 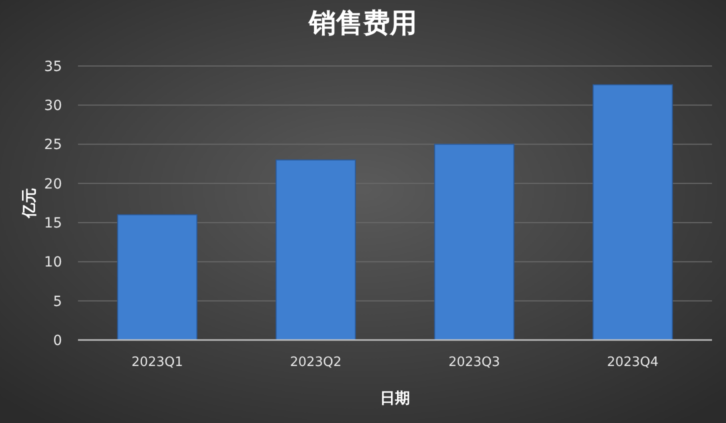 What do you see at coordinates (316, 362) in the screenshot?
I see `x-tick-label: 2023Q2` at bounding box center [316, 362].